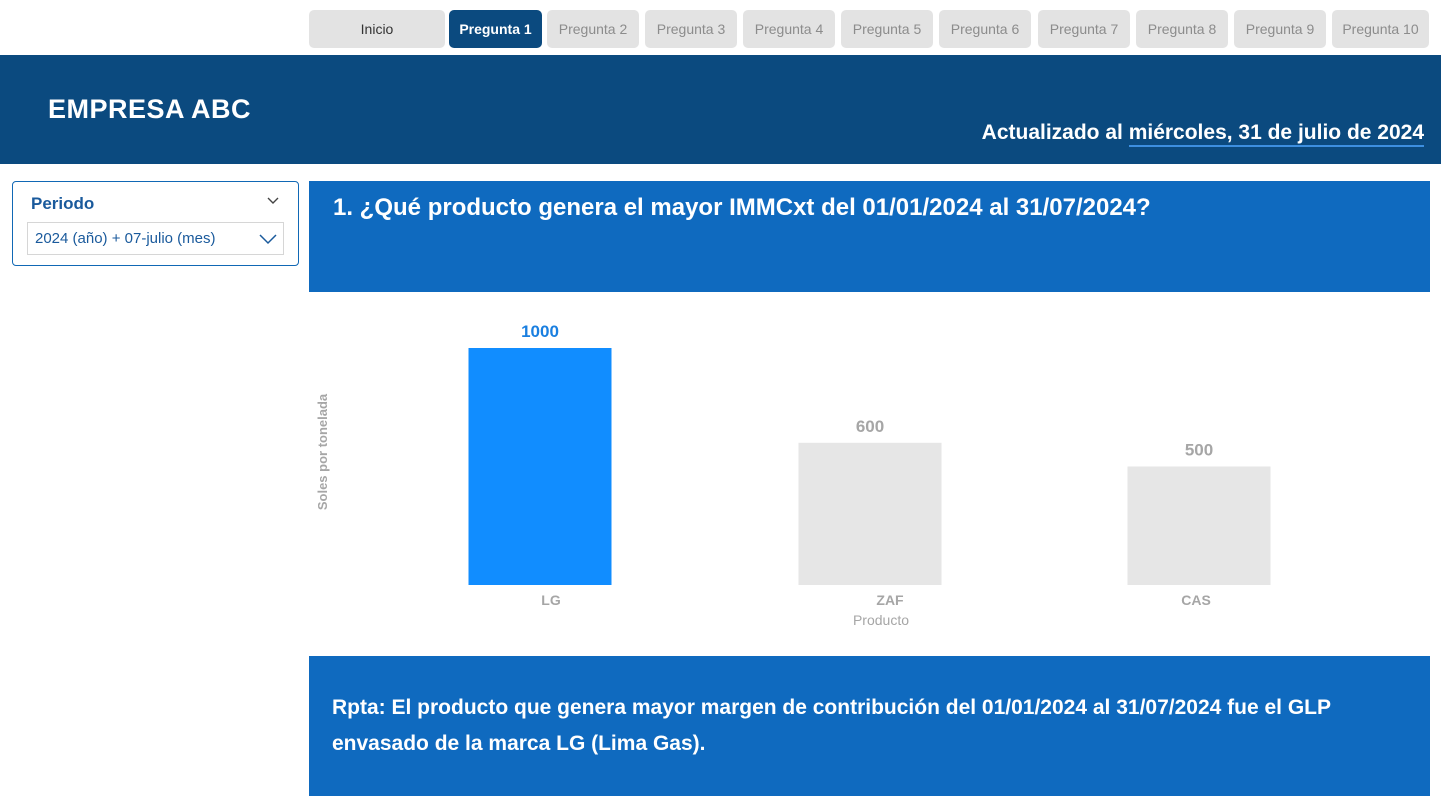  What do you see at coordinates (870, 426) in the screenshot?
I see `data-label-zaf: 600` at bounding box center [870, 426].